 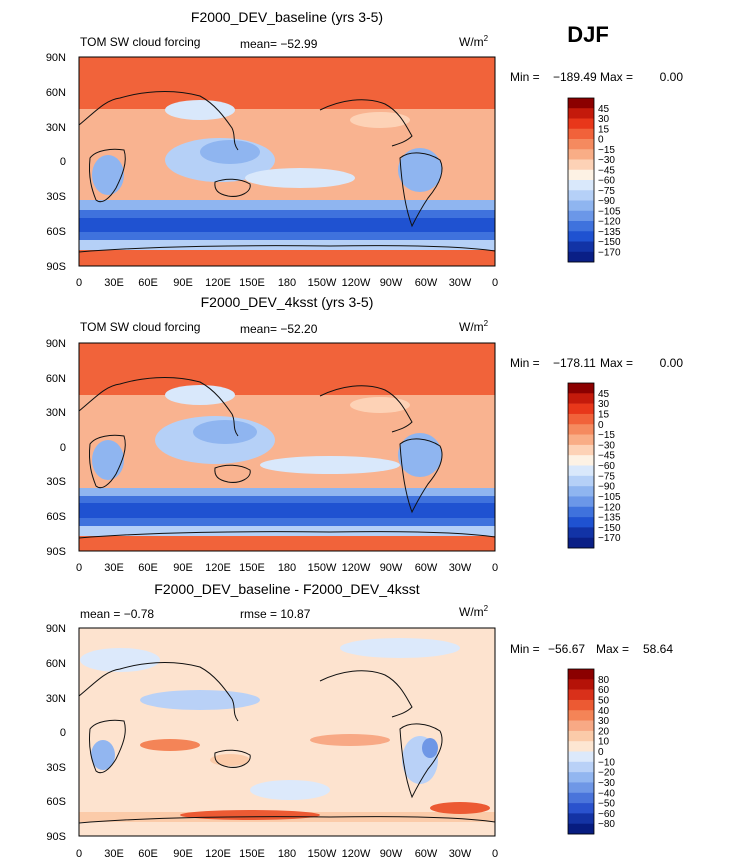 I want to click on spcz-cloud, so click(x=300, y=178).